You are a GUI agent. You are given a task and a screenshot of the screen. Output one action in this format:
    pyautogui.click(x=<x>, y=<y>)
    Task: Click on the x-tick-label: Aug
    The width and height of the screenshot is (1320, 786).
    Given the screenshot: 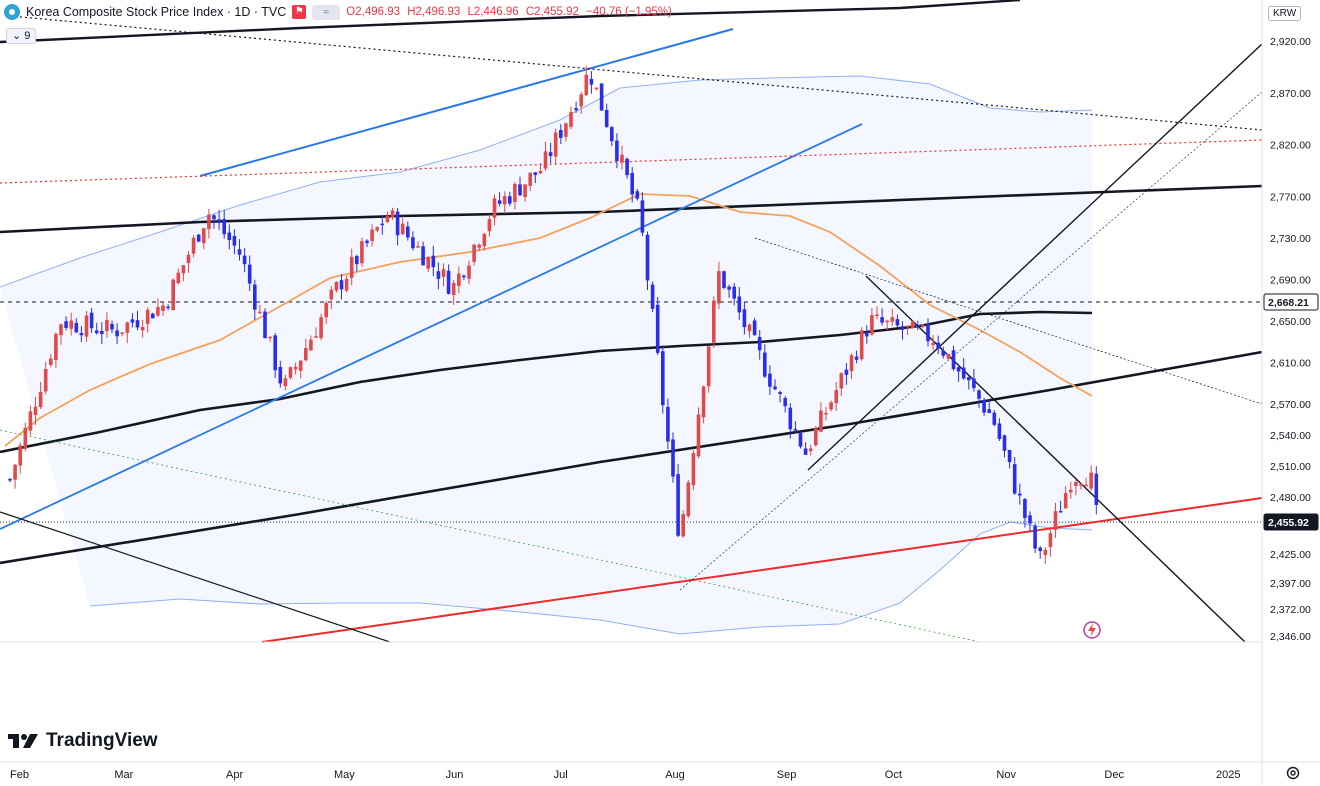 What is the action you would take?
    pyautogui.click(x=675, y=775)
    